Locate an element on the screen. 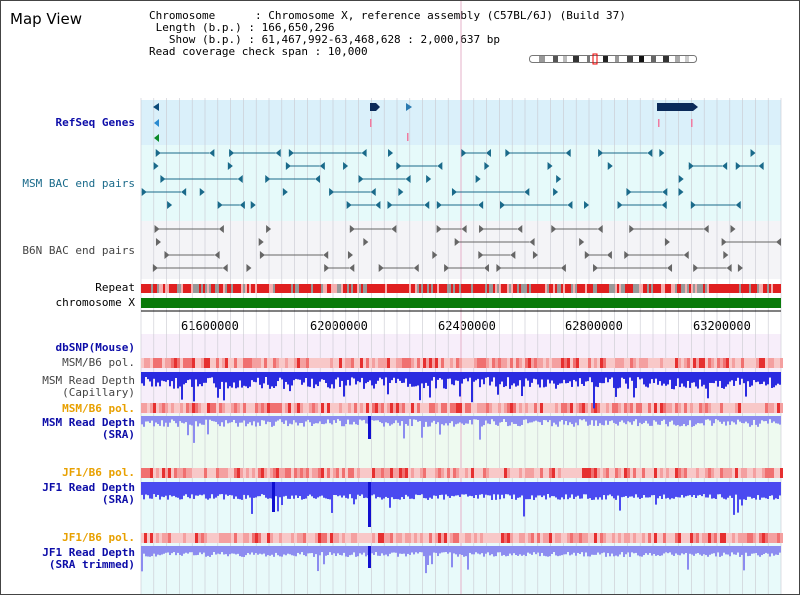 The height and width of the screenshot is (595, 800). msm-sra-bg is located at coordinates (461, 444).